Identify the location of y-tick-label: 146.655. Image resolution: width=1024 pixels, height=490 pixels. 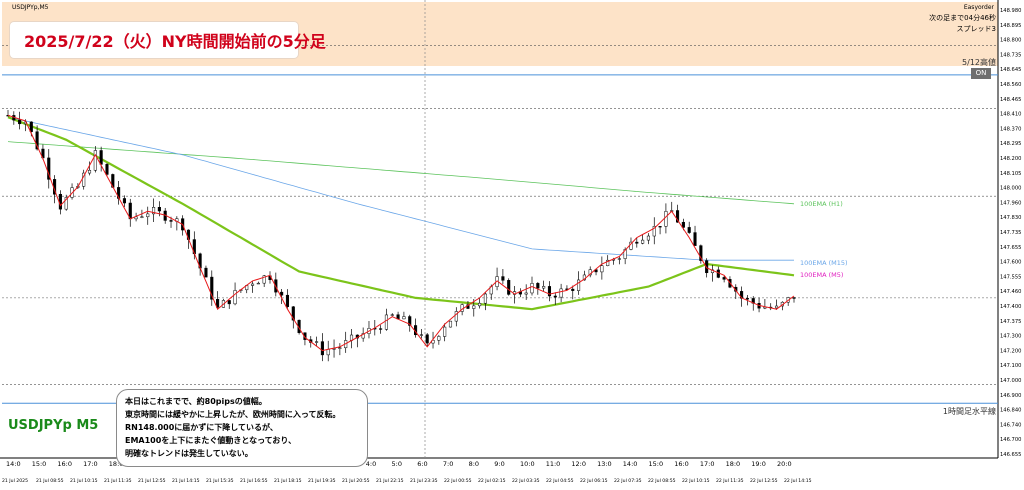
(1010, 455).